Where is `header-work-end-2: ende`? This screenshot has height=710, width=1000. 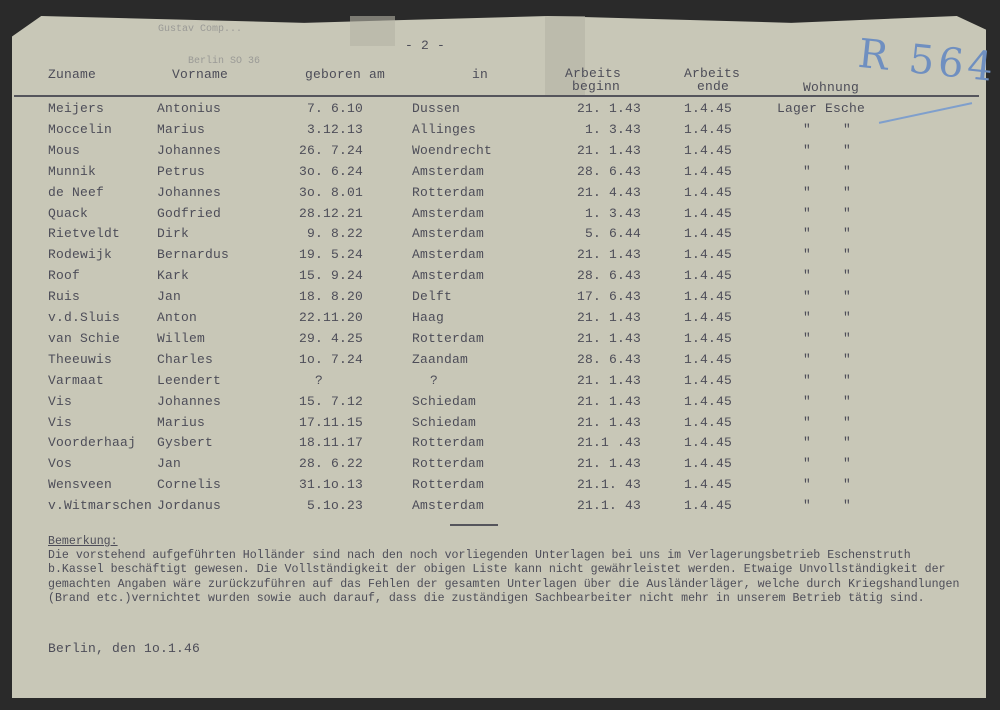 header-work-end-2: ende is located at coordinates (713, 86).